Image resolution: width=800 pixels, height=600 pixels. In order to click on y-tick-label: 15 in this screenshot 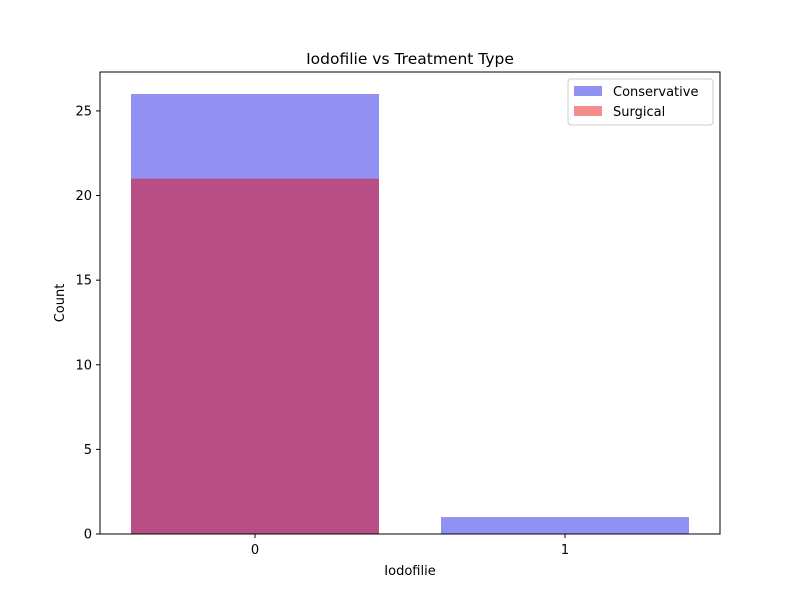, I will do `click(83, 281)`.